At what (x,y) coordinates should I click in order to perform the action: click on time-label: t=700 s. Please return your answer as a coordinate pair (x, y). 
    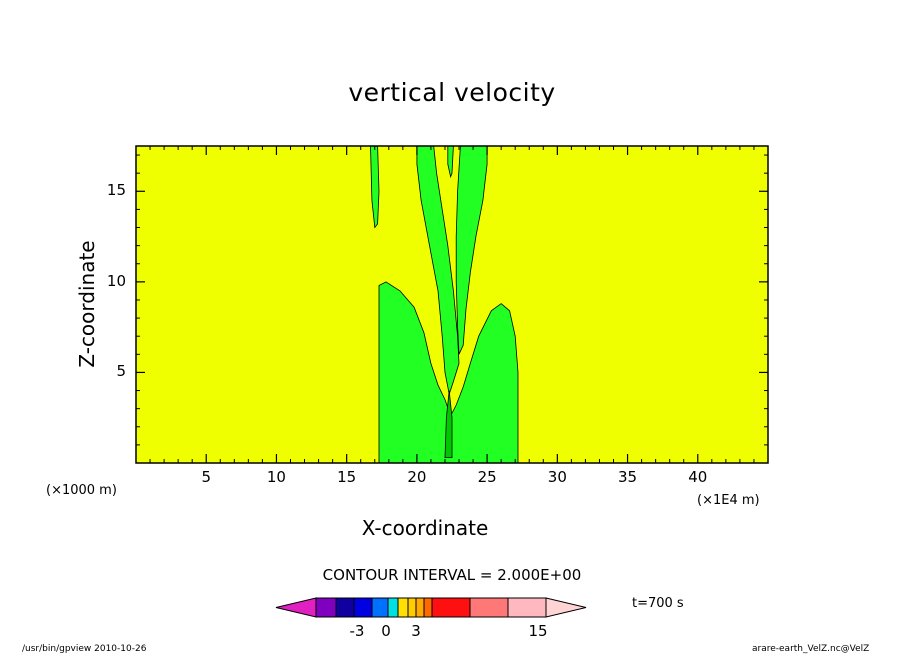
    Looking at the image, I should click on (658, 603).